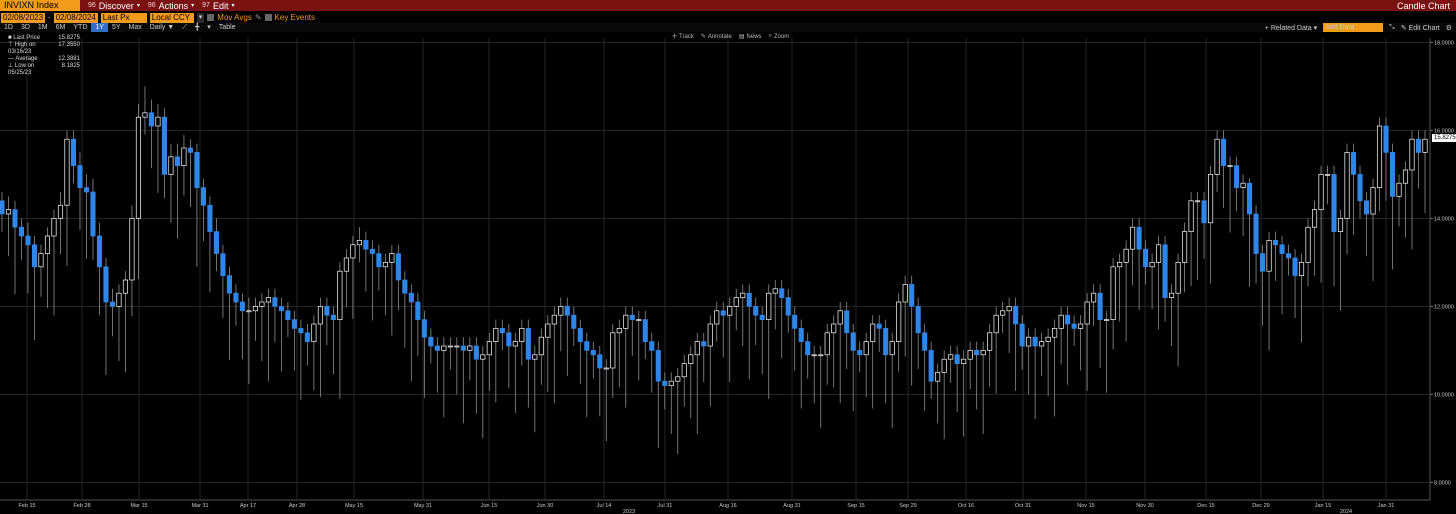  Describe the element at coordinates (294, 17) in the screenshot. I see `key-events-label: Key Events` at that location.